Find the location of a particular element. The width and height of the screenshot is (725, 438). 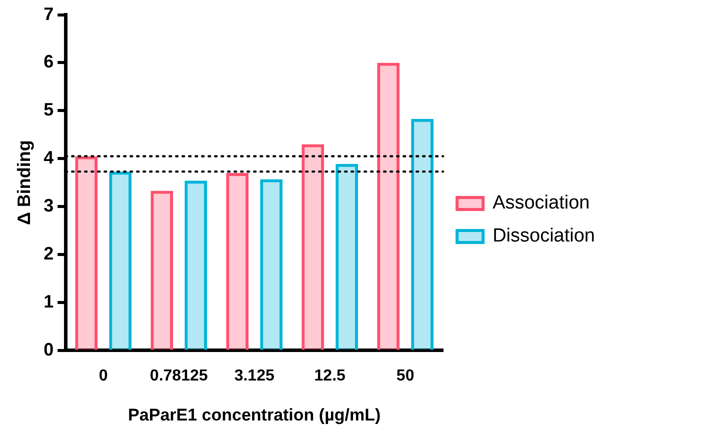

y-tick-label: 4 is located at coordinates (49, 158).